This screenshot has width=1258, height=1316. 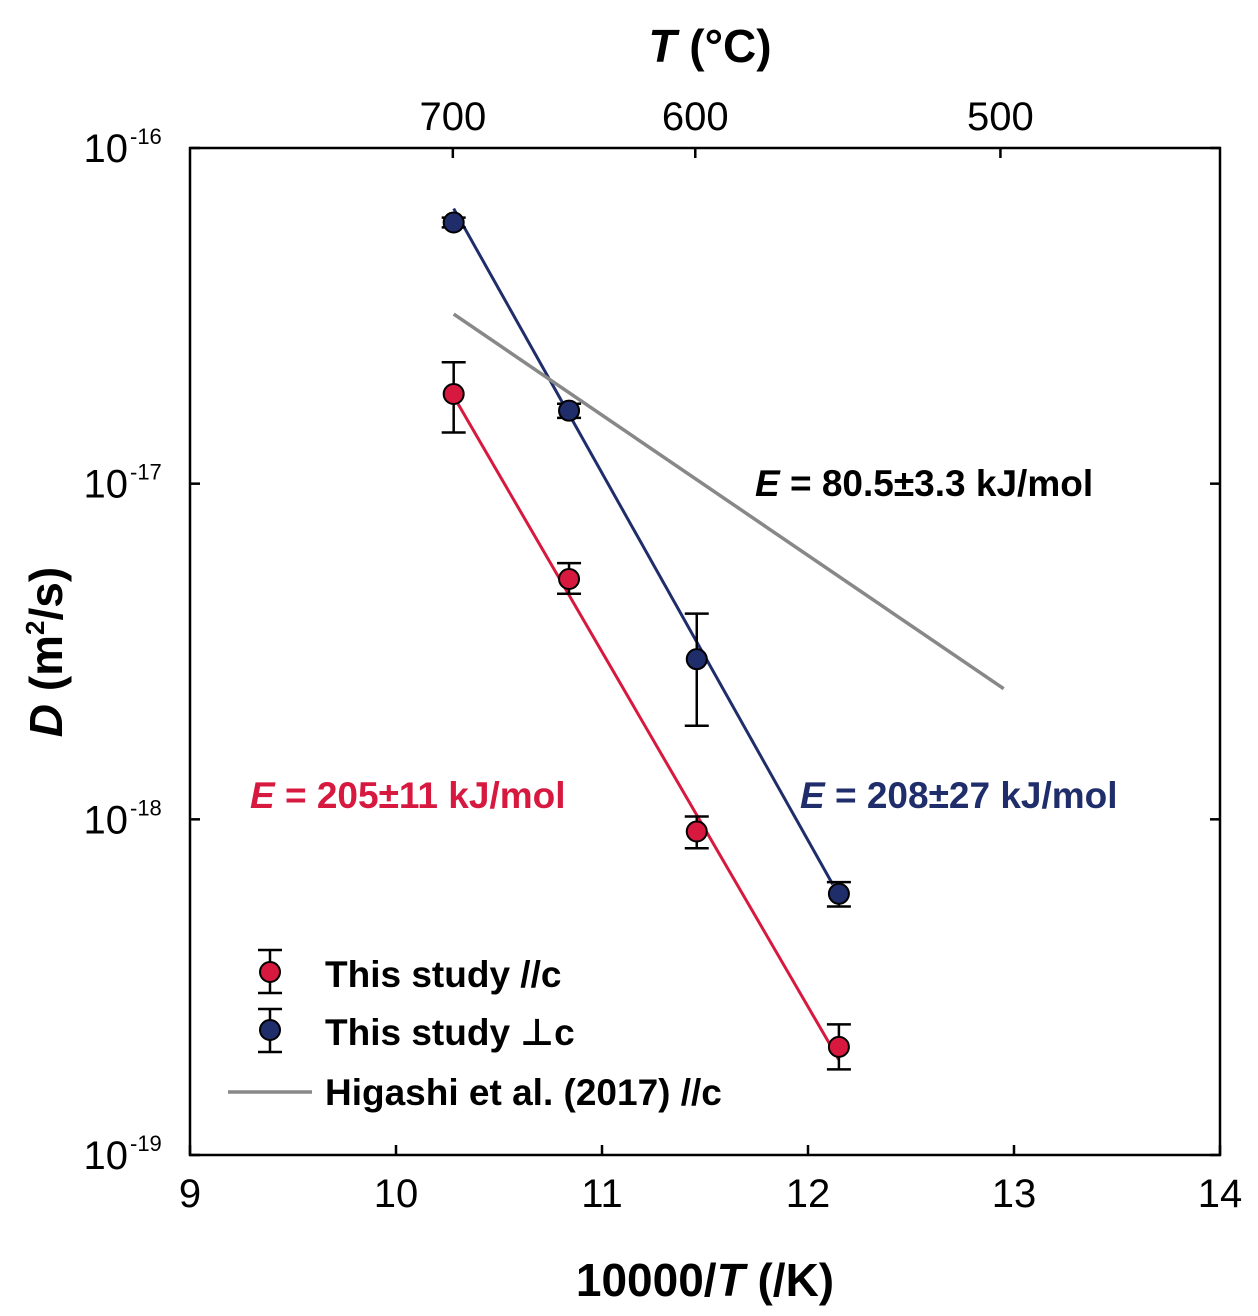 What do you see at coordinates (452, 117) in the screenshot?
I see `top-tick-label: 700` at bounding box center [452, 117].